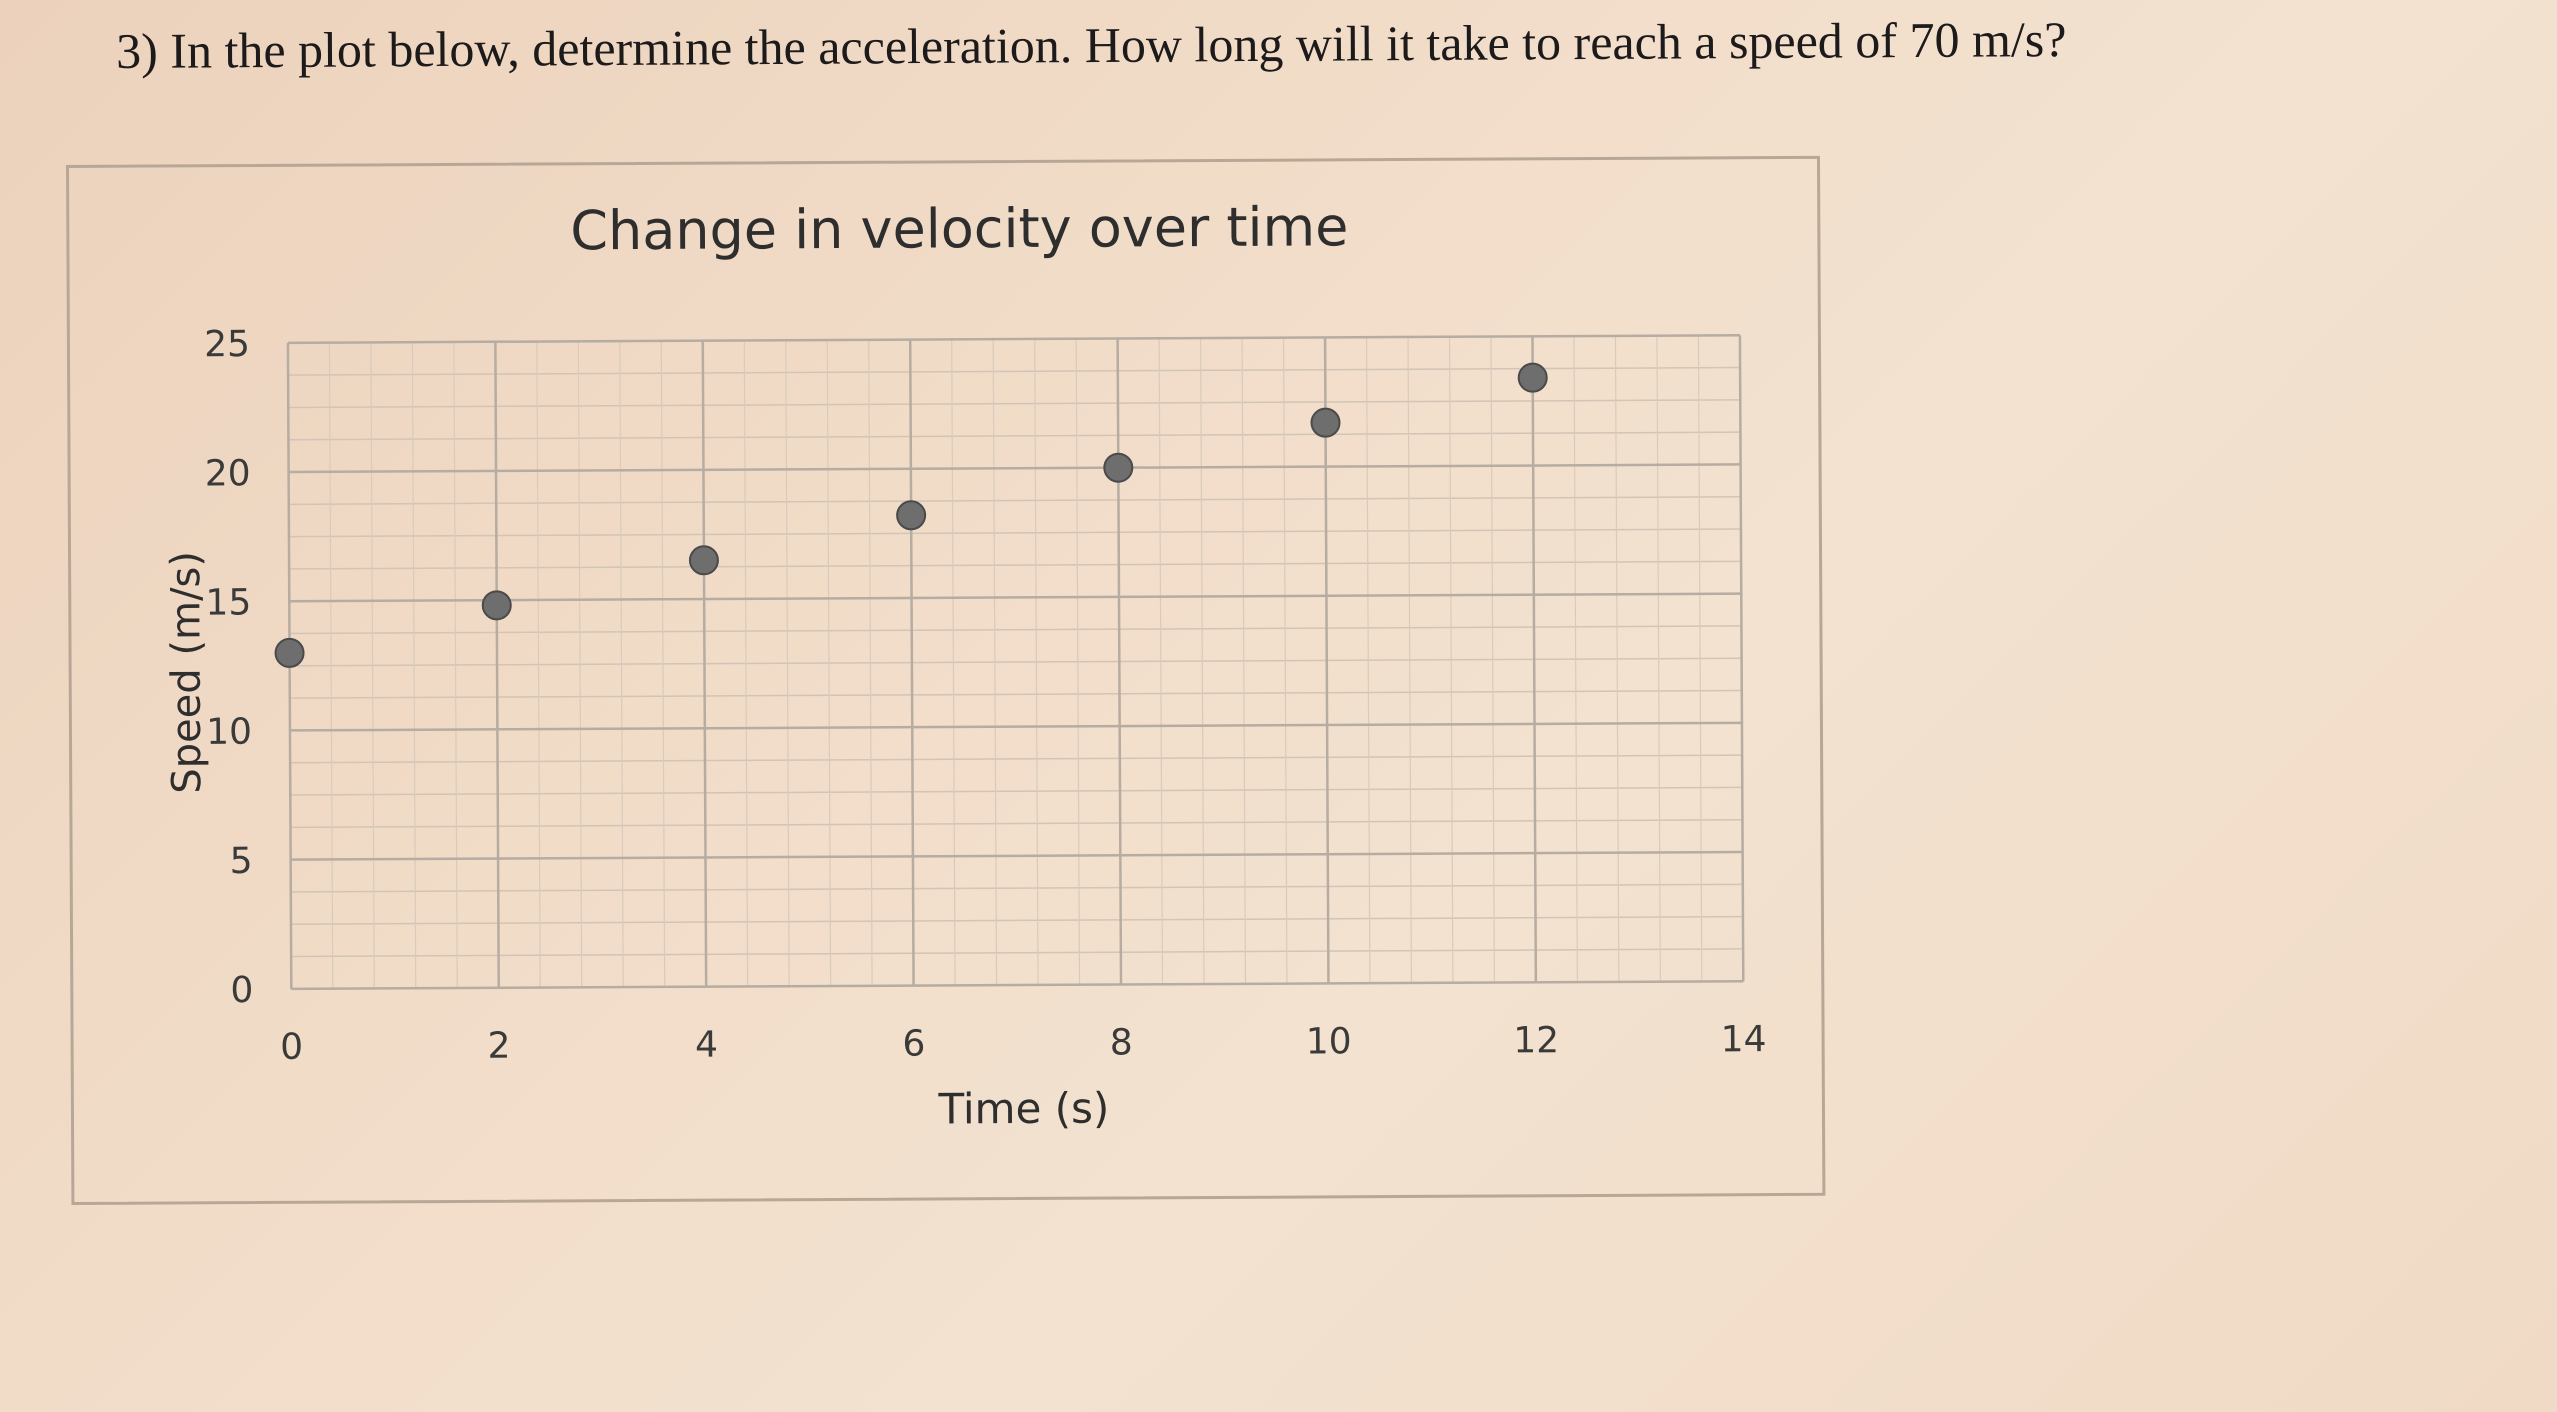 Image resolution: width=2557 pixels, height=1412 pixels. What do you see at coordinates (1744, 1039) in the screenshot?
I see `x-tick-label: 14` at bounding box center [1744, 1039].